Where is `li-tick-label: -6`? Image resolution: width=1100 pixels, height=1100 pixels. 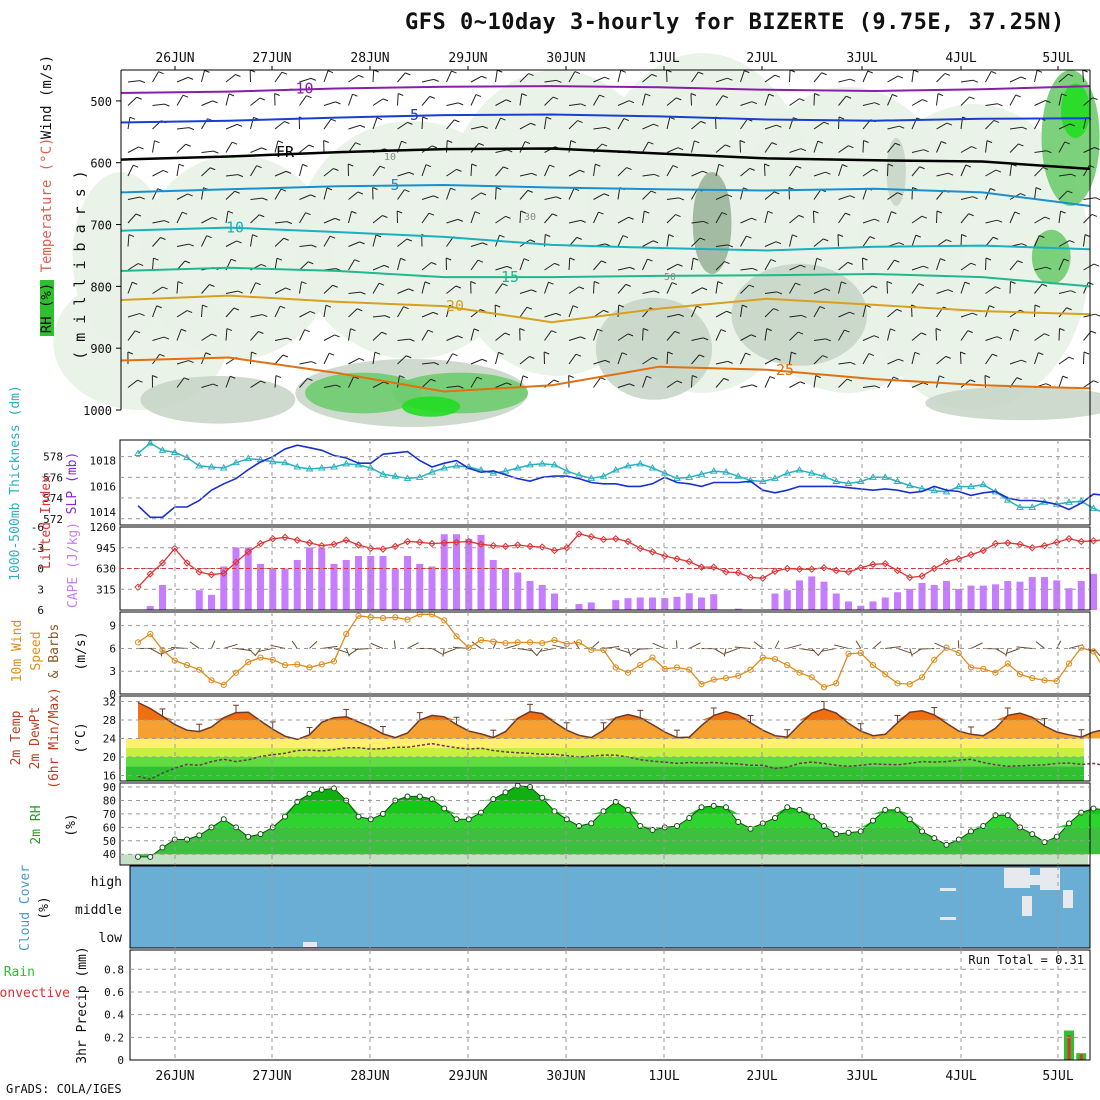
li-tick-label: -6 is located at coordinates (37, 527).